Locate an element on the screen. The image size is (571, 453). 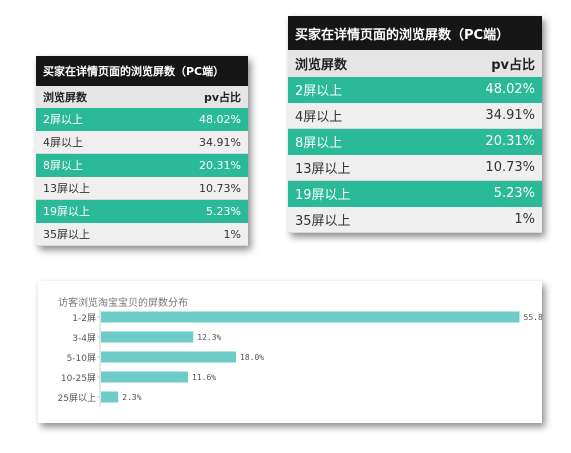
bar-value-label: 2.3% is located at coordinates (131, 397).